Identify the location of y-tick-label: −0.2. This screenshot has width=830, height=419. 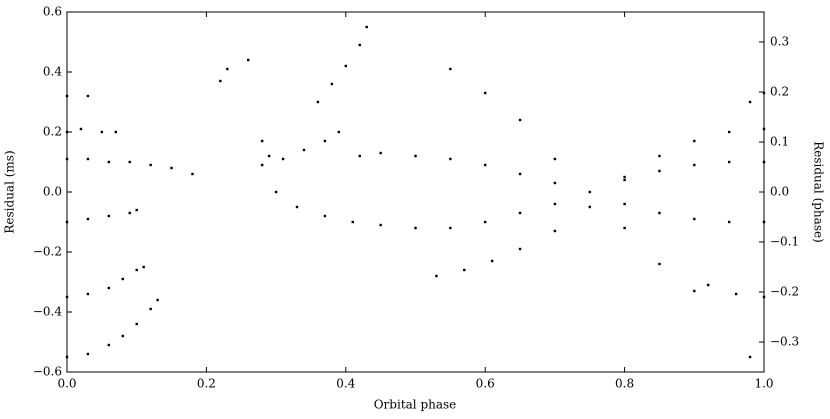
(47, 252).